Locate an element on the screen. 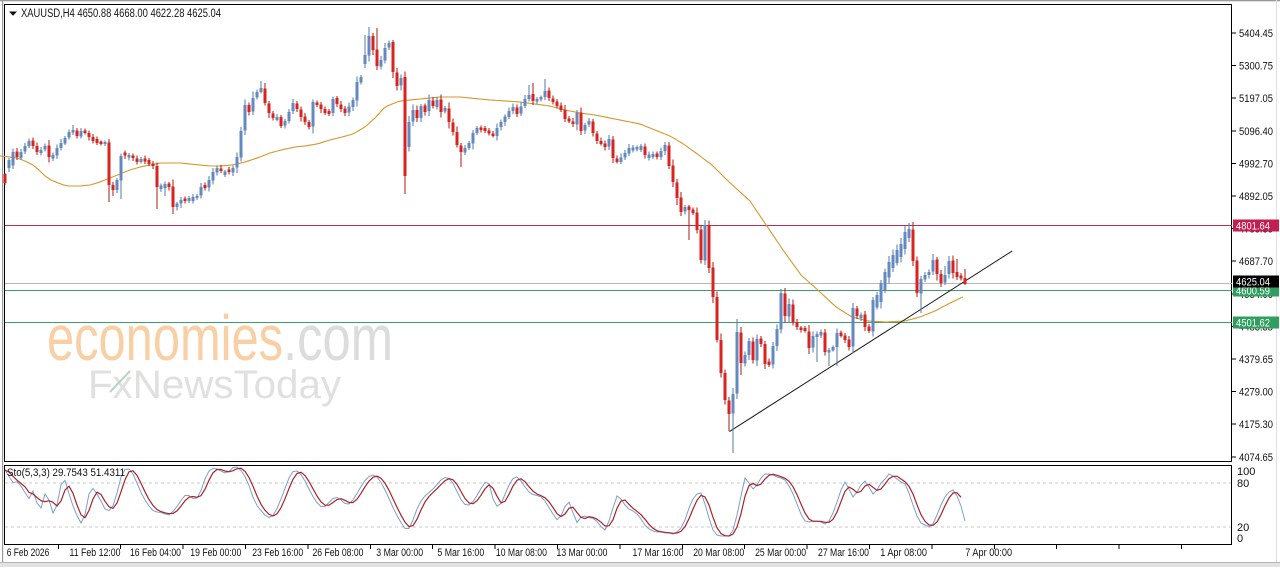 This screenshot has width=1280, height=572. svg-text: 5096.40 is located at coordinates (1256, 132).